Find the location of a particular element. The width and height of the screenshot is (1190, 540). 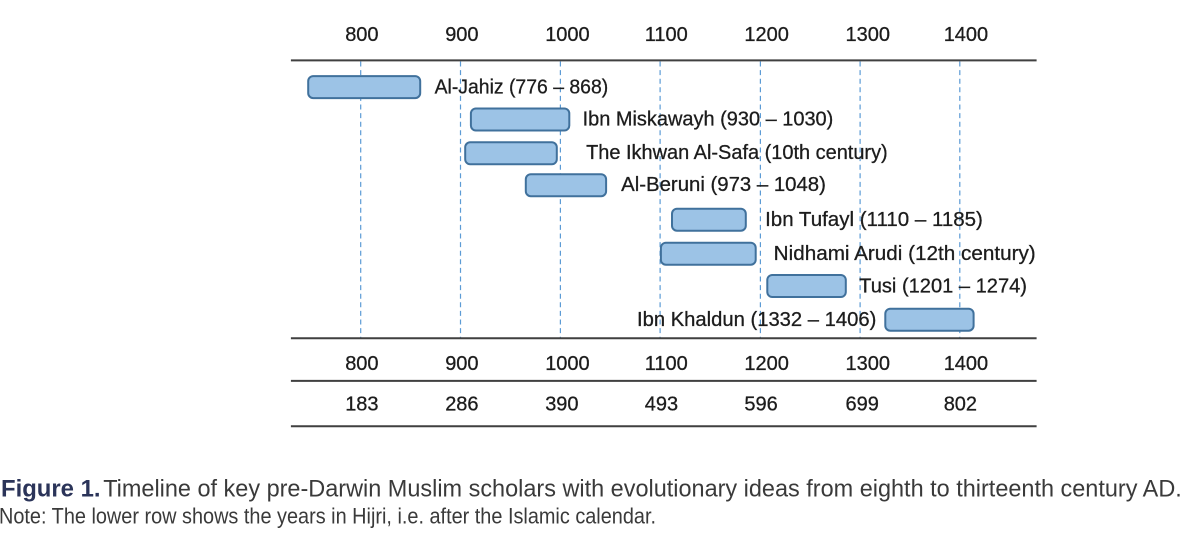

svg-text: Al-Jahiz (776 – 868) is located at coordinates (522, 87).